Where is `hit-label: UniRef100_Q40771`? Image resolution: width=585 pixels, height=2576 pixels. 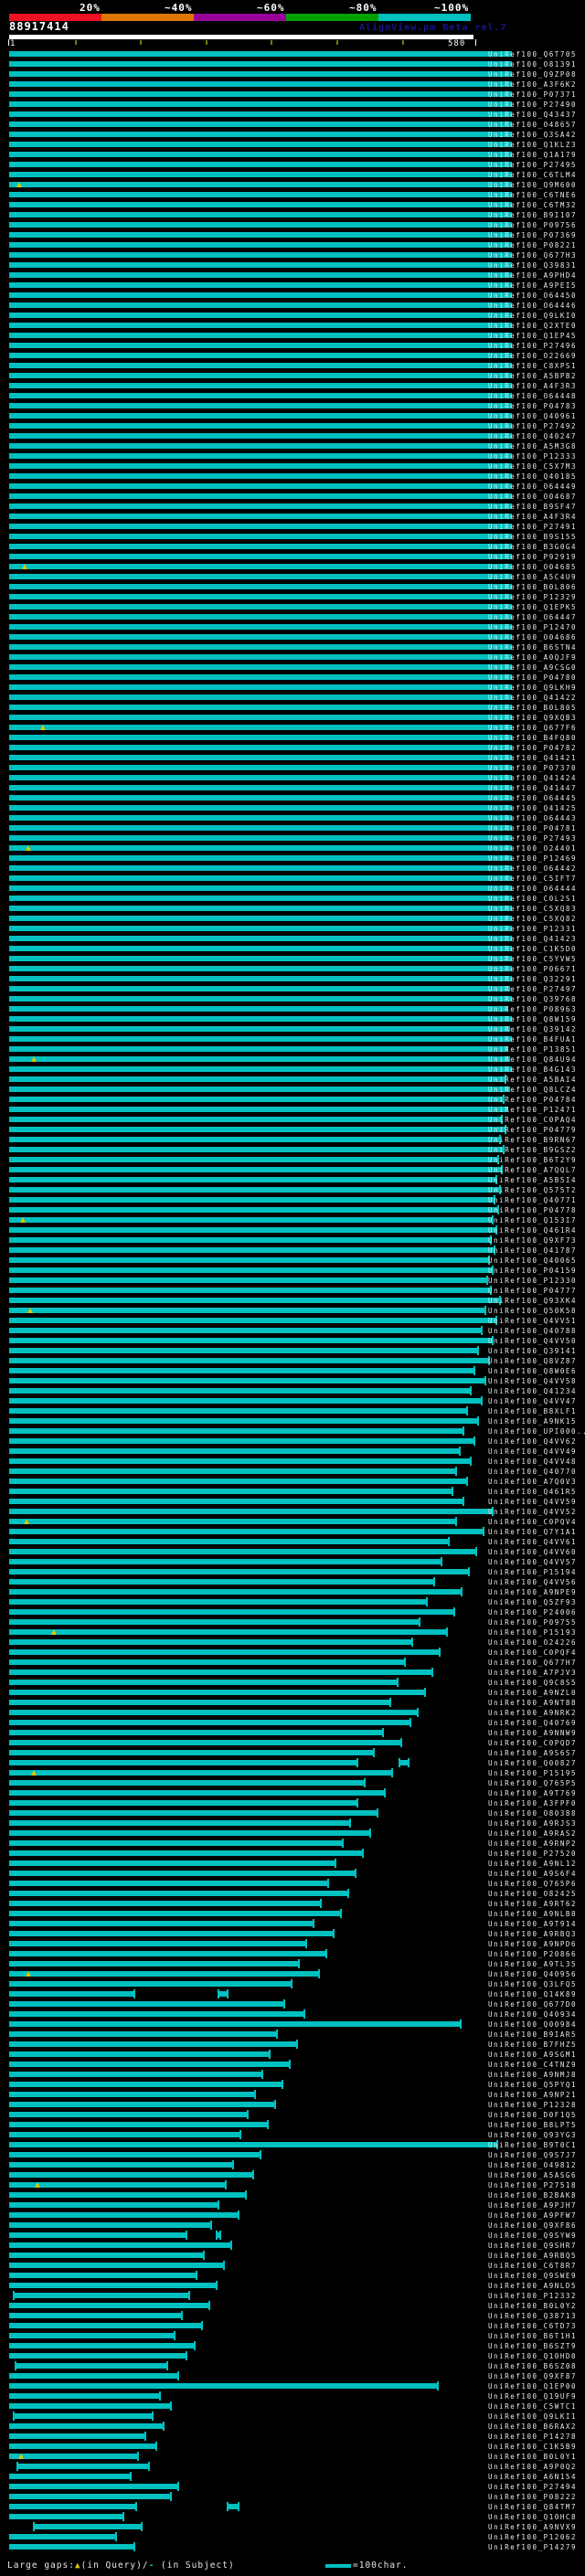
hit-label: UniRef100_Q40771 is located at coordinates (533, 1200).